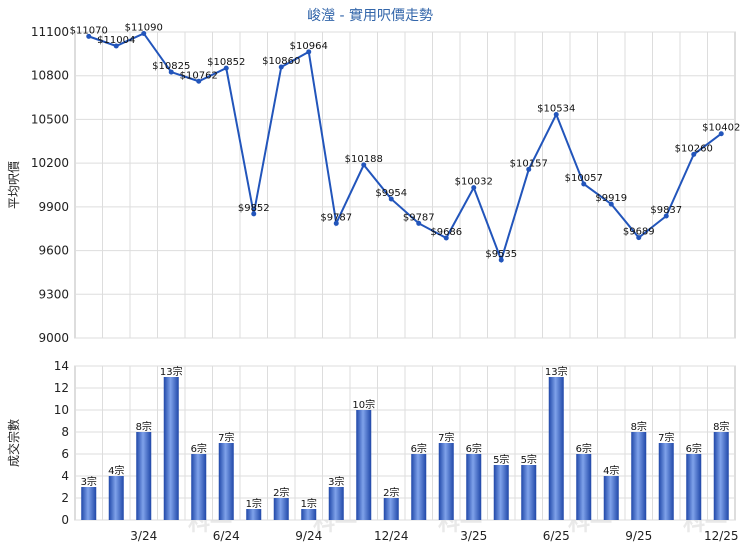  I want to click on price-data-label: $10860, so click(281, 61).